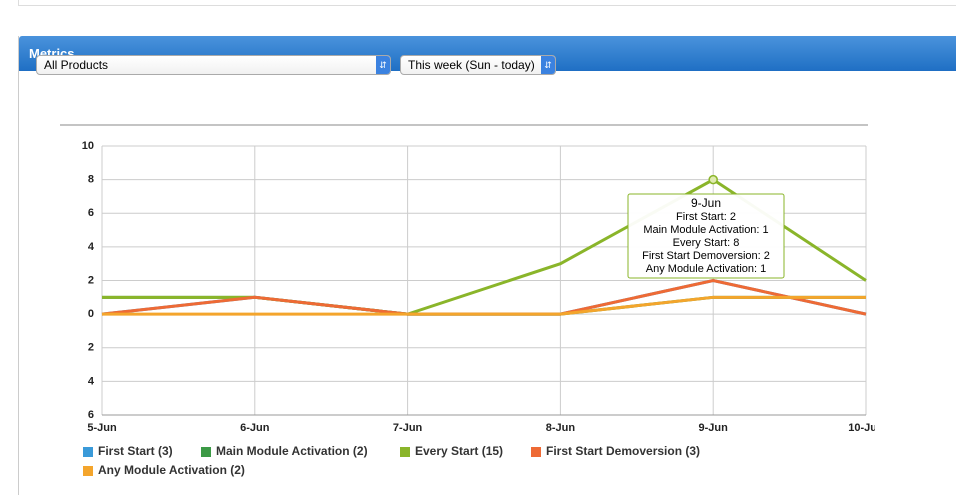 The image size is (956, 495). Describe the element at coordinates (705, 230) in the screenshot. I see `tooltip-line: Main Module Activation: 1` at that location.